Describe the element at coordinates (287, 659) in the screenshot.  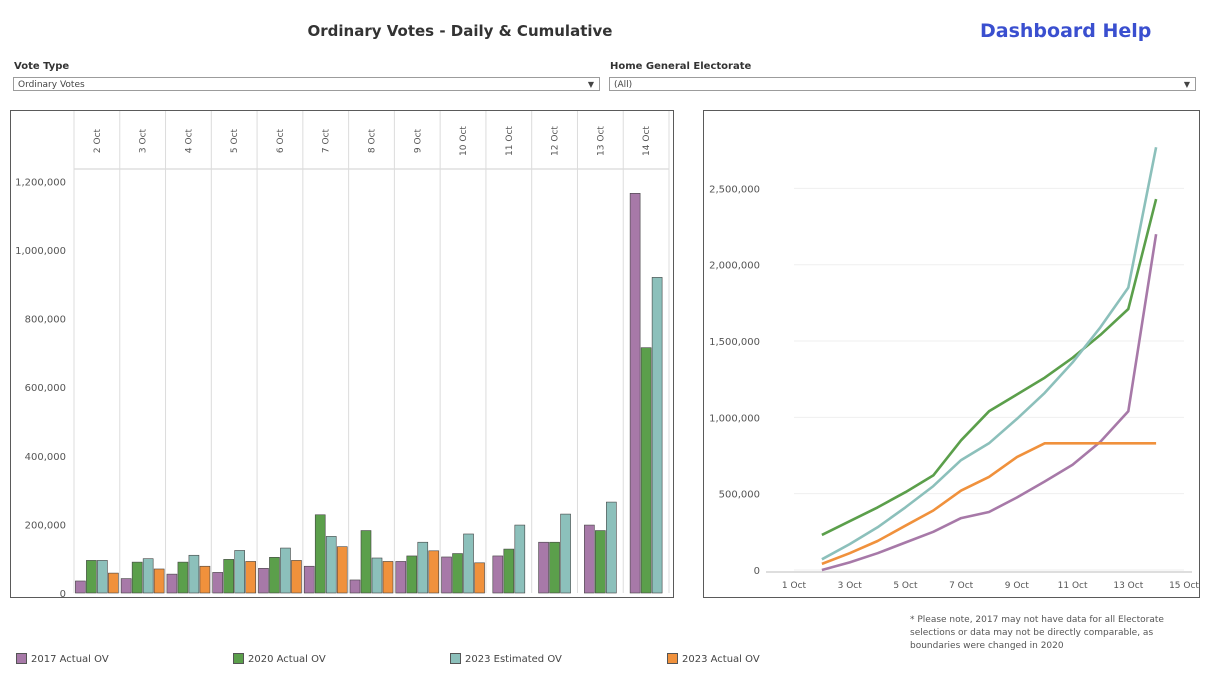
I see `legend-label: 2020 Actual OV` at that location.